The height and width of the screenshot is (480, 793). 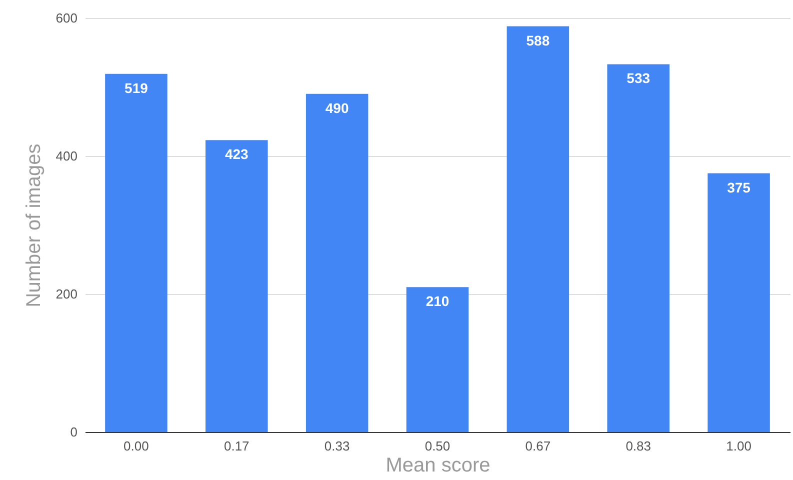 What do you see at coordinates (337, 446) in the screenshot?
I see `x-tick-label: 0.33` at bounding box center [337, 446].